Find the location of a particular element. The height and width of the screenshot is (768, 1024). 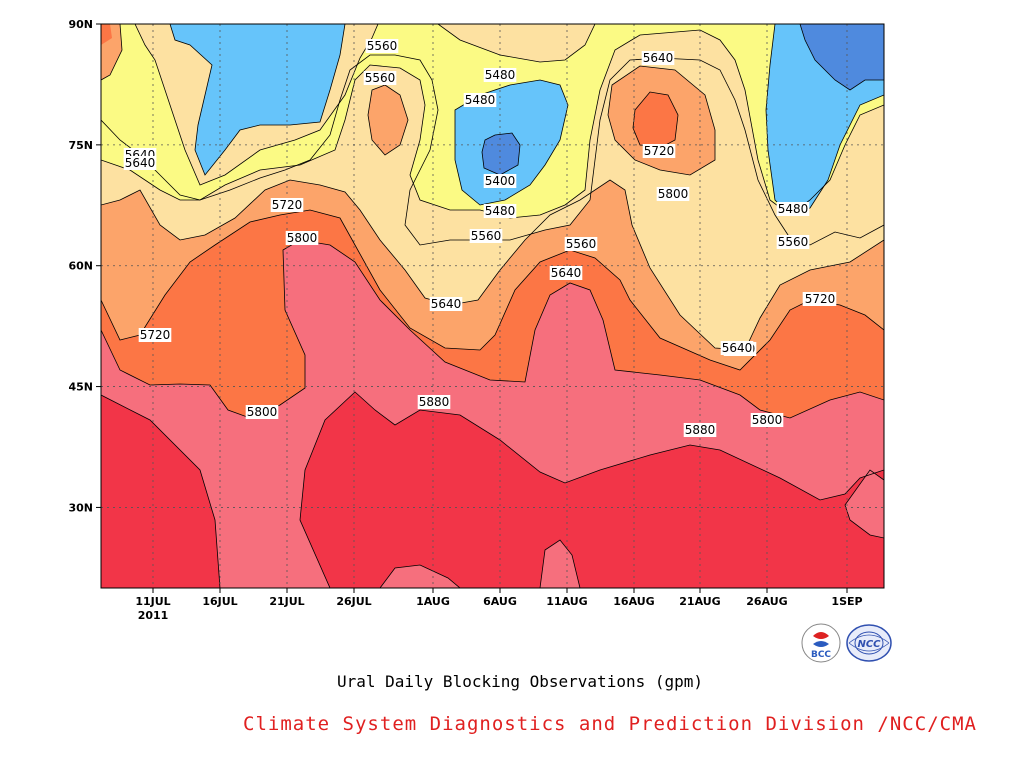

y-tick-label: 60N is located at coordinates (80, 266).